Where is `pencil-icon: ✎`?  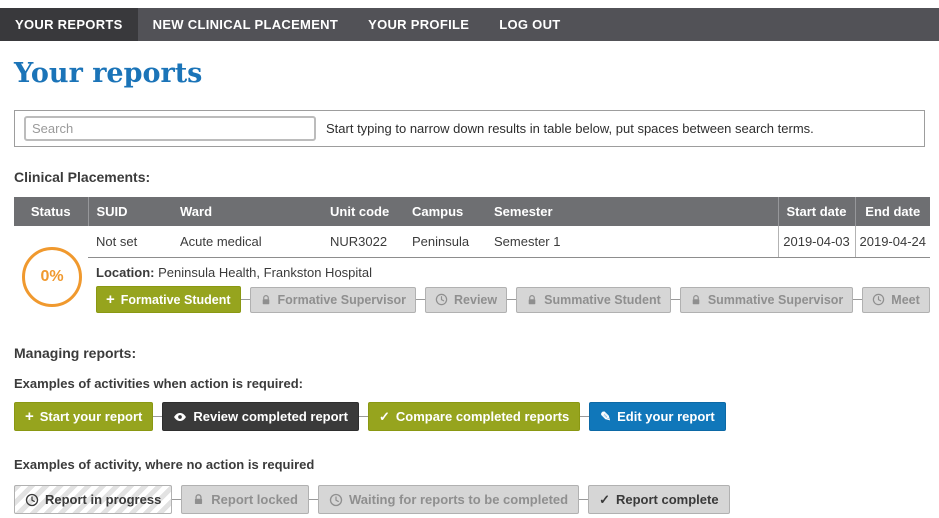
pencil-icon: ✎ is located at coordinates (606, 416).